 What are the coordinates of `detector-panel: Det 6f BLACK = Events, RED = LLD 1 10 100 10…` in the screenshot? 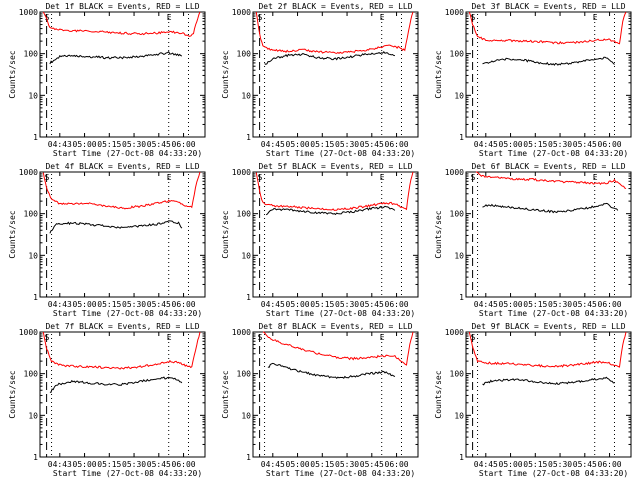 It's located at (533, 240).